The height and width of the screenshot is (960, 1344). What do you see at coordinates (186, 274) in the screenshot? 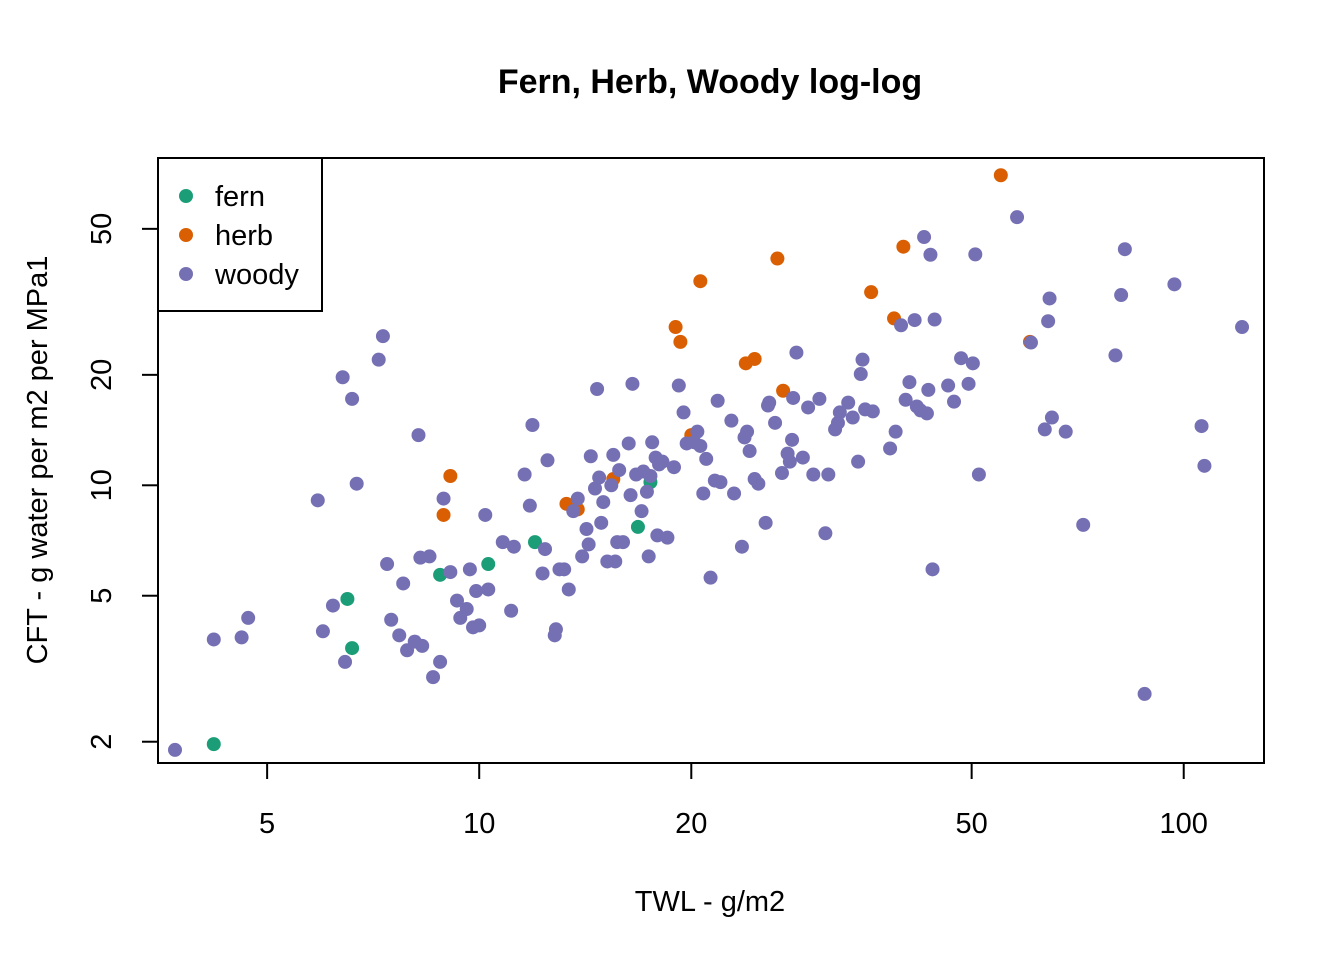
I see `legend-marker-woody` at bounding box center [186, 274].